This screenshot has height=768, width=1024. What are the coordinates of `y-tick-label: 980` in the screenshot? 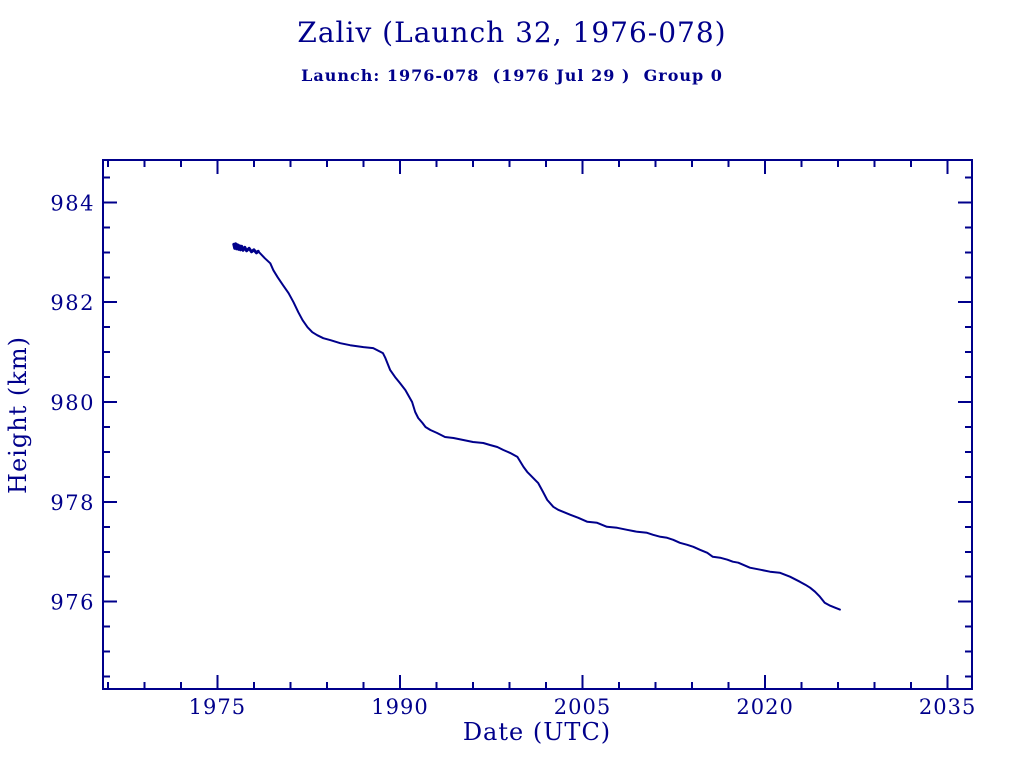 It's located at (72, 403).